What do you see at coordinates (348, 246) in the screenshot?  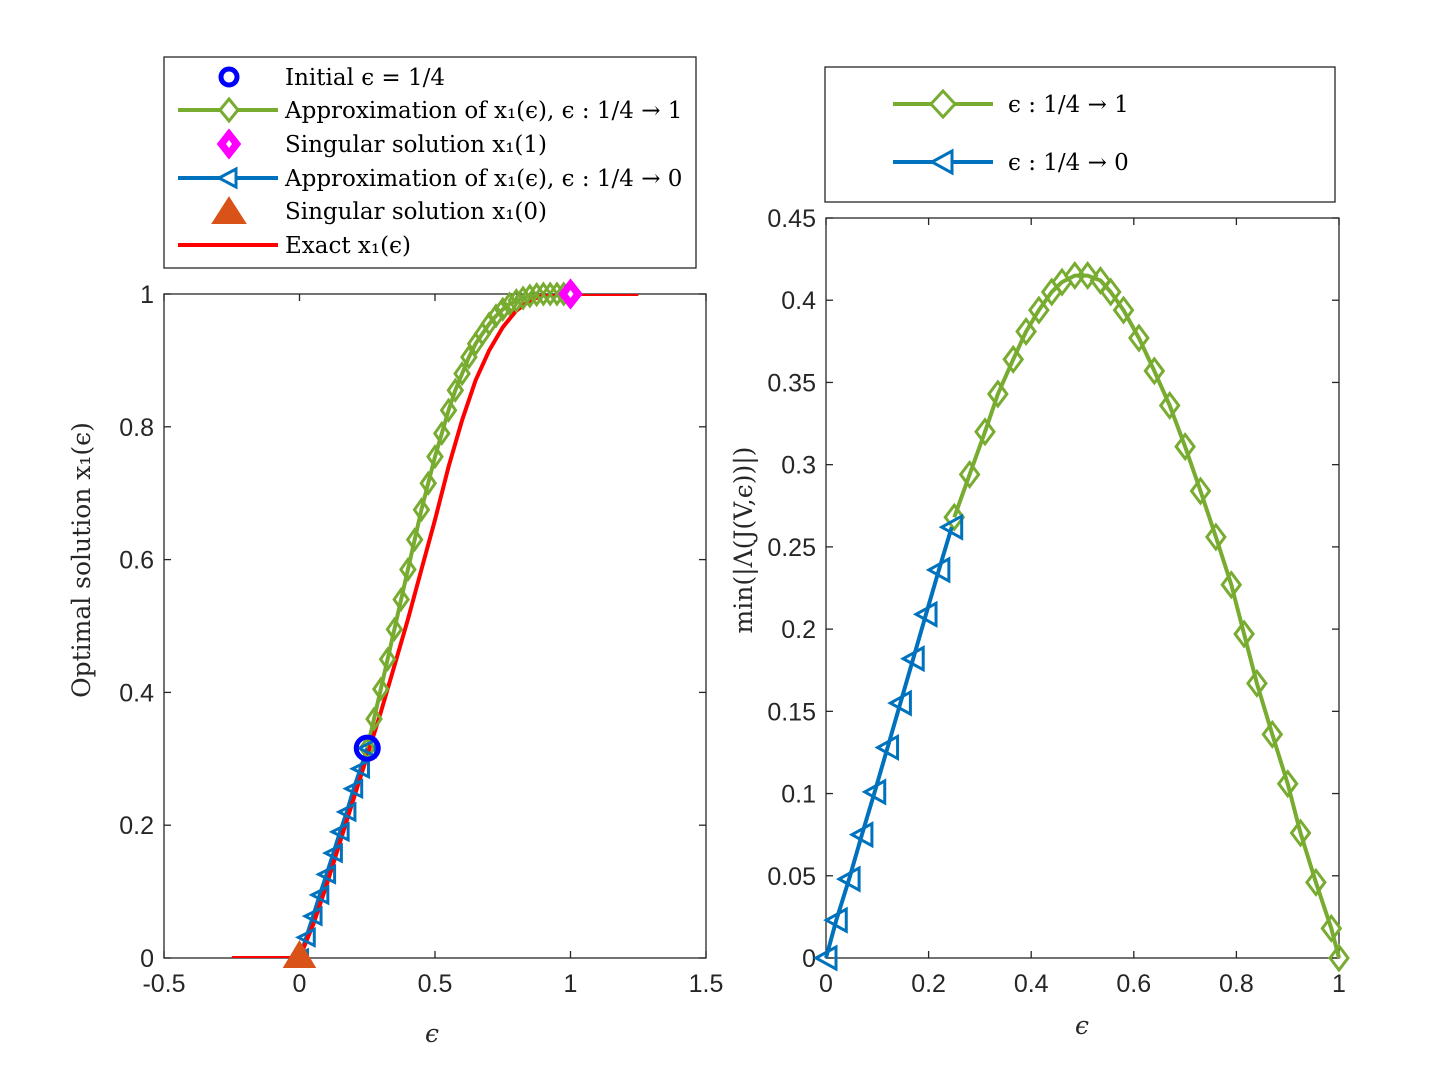 I see `legend-label-exact: Exact x₁(ϵ)` at bounding box center [348, 246].